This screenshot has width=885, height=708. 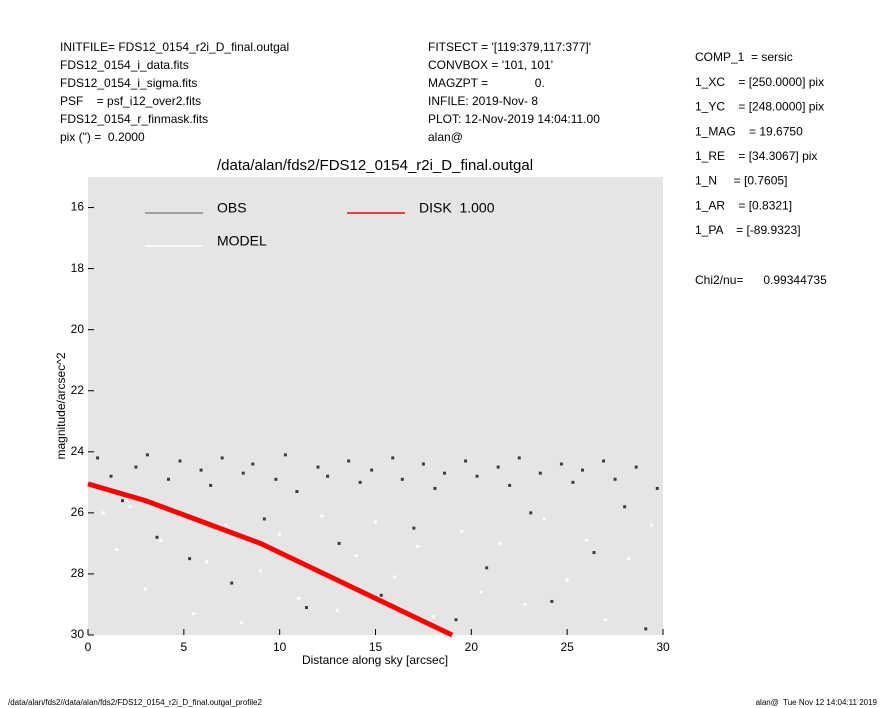 What do you see at coordinates (270, 559) in the screenshot?
I see `model-curve` at bounding box center [270, 559].